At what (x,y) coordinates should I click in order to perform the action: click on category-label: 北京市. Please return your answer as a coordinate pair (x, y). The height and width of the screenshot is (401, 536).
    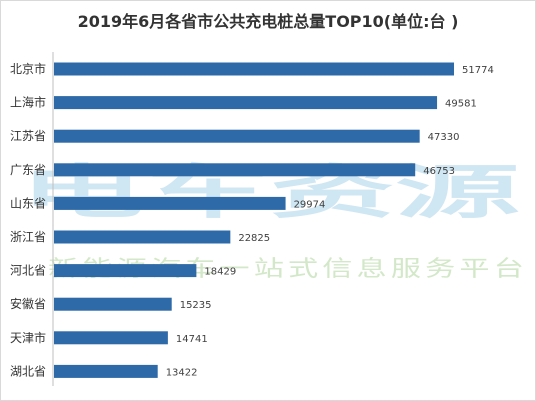
    Looking at the image, I should click on (28, 68).